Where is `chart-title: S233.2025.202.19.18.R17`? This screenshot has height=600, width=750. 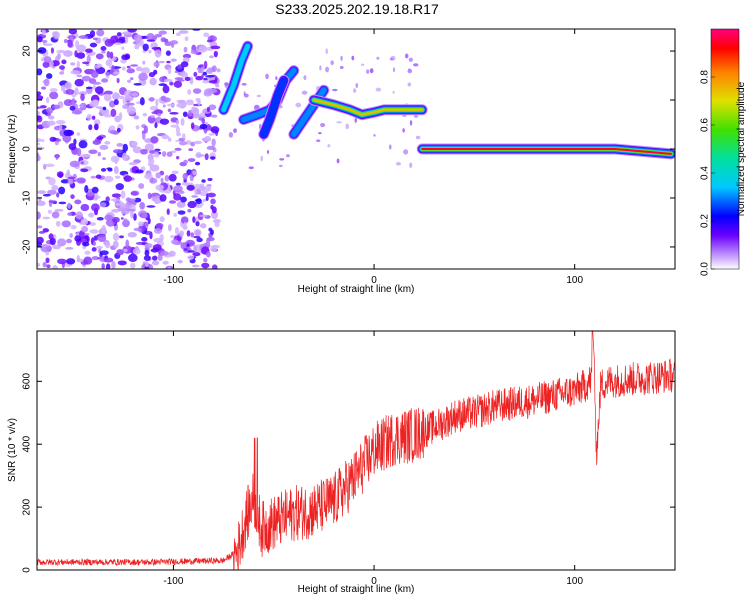
chart-title: S233.2025.202.19.18.R17 is located at coordinates (357, 9).